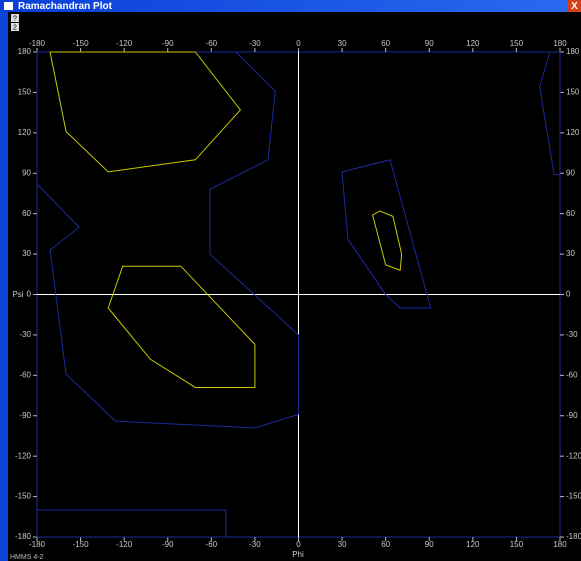  I want to click on option-label: 2, so click(15, 27).